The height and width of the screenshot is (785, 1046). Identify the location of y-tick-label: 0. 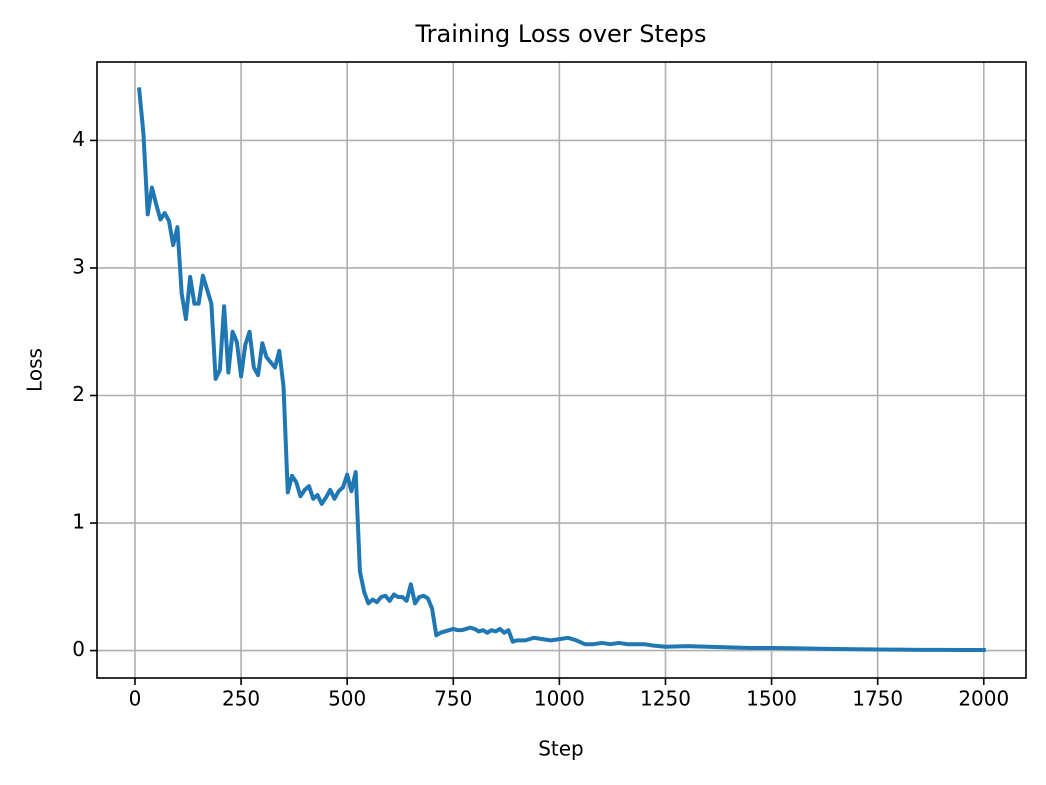
(78, 649).